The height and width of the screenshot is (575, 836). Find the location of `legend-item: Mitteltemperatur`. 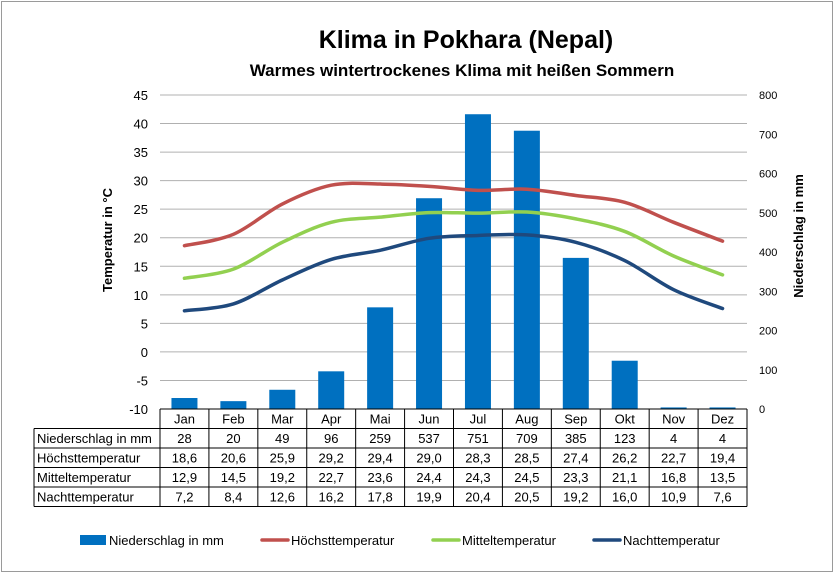

legend-item: Mitteltemperatur is located at coordinates (494, 540).